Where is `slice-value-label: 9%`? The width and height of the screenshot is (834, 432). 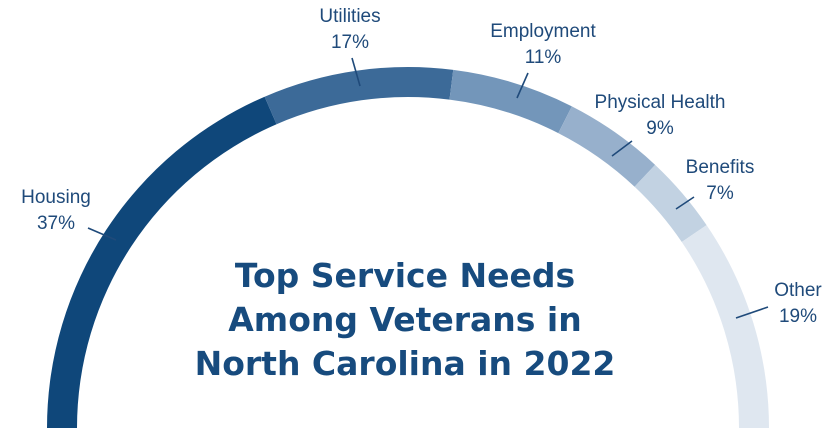 slice-value-label: 9% is located at coordinates (660, 128).